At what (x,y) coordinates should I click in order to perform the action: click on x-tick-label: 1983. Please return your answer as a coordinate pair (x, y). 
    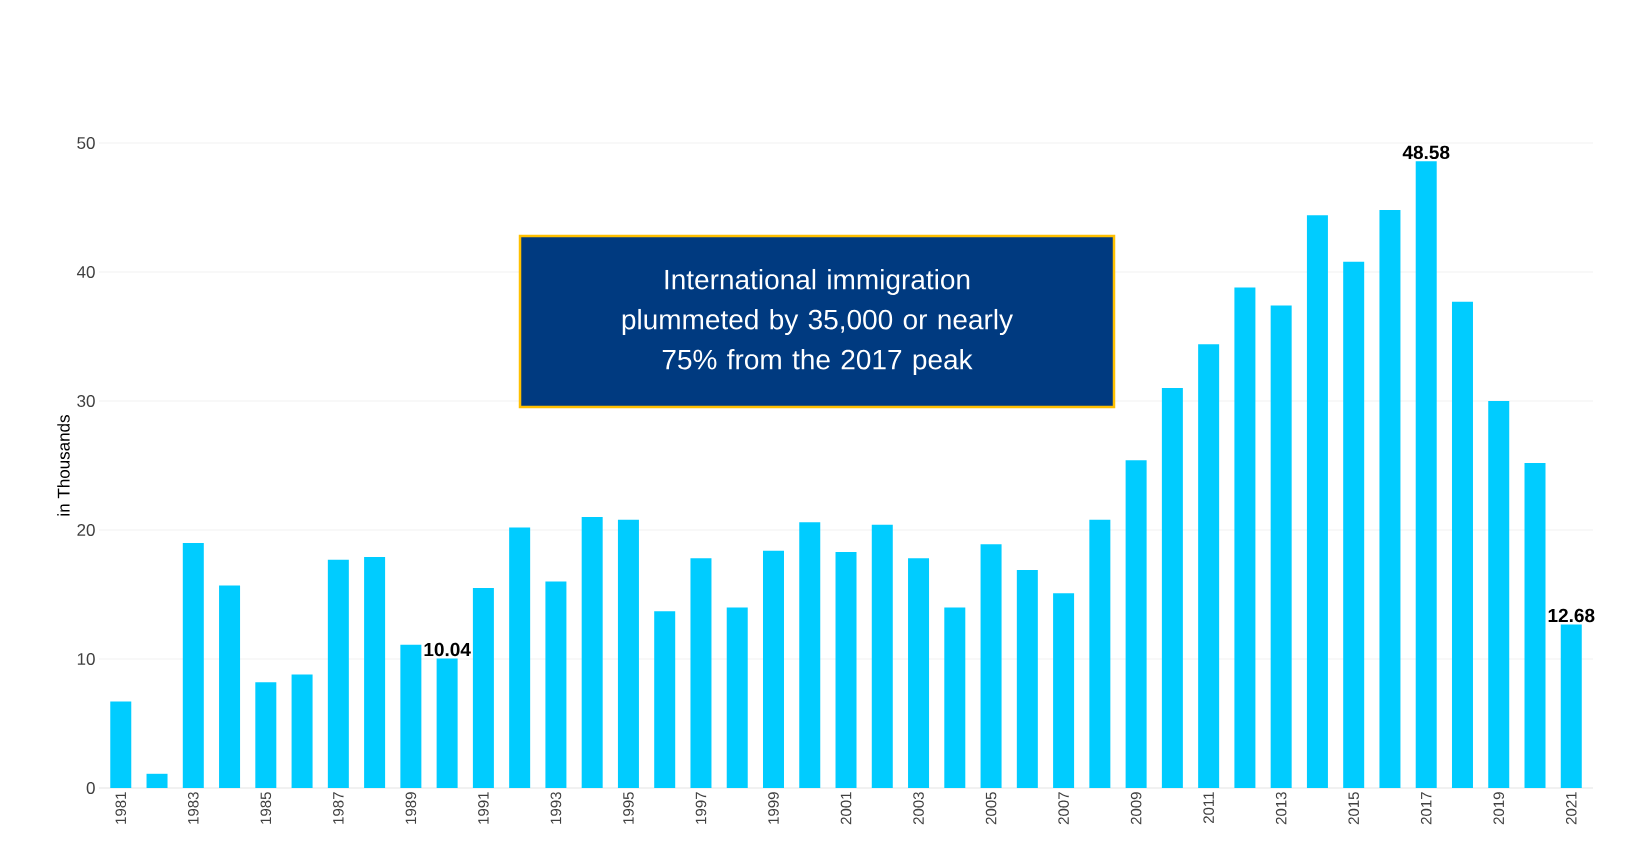
    Looking at the image, I should click on (193, 808).